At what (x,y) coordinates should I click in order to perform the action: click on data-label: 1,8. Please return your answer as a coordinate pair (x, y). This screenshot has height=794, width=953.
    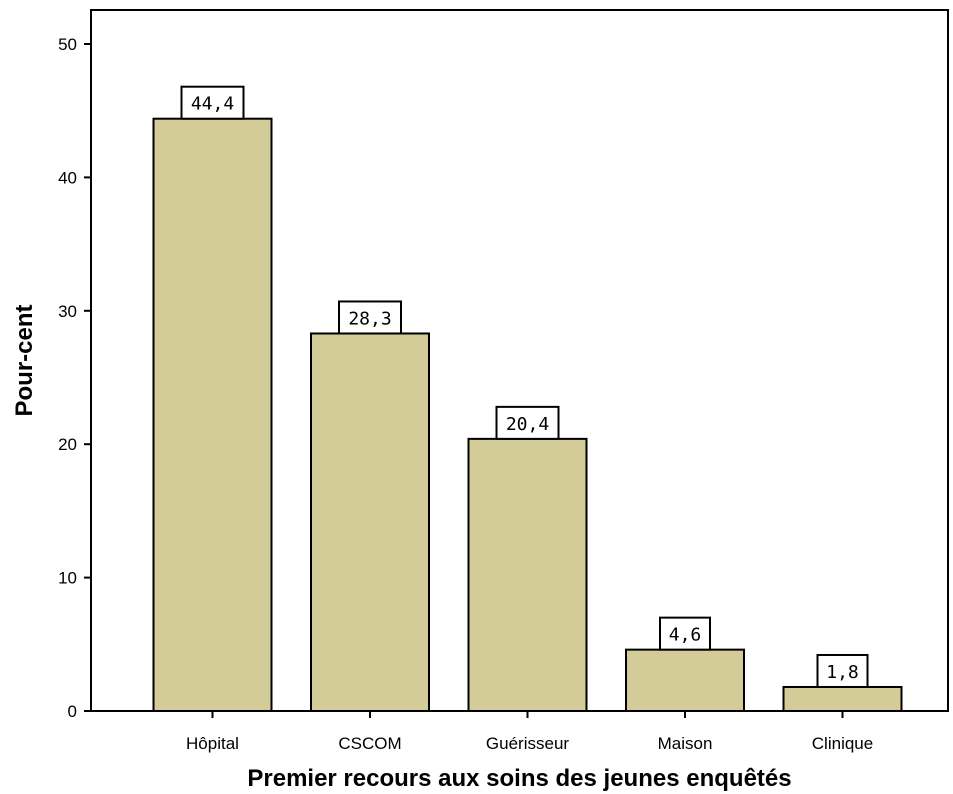
    Looking at the image, I should click on (842, 672).